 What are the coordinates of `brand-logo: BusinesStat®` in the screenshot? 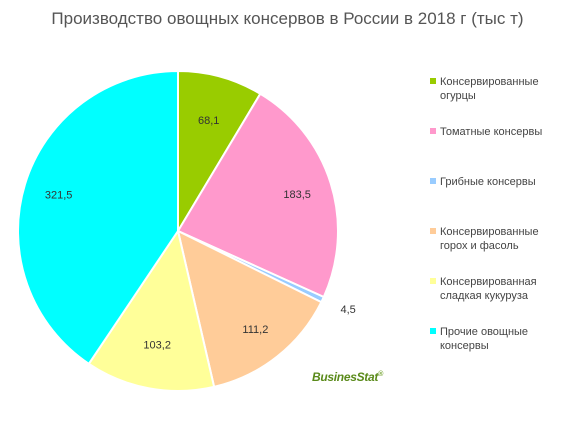 It's located at (347, 377).